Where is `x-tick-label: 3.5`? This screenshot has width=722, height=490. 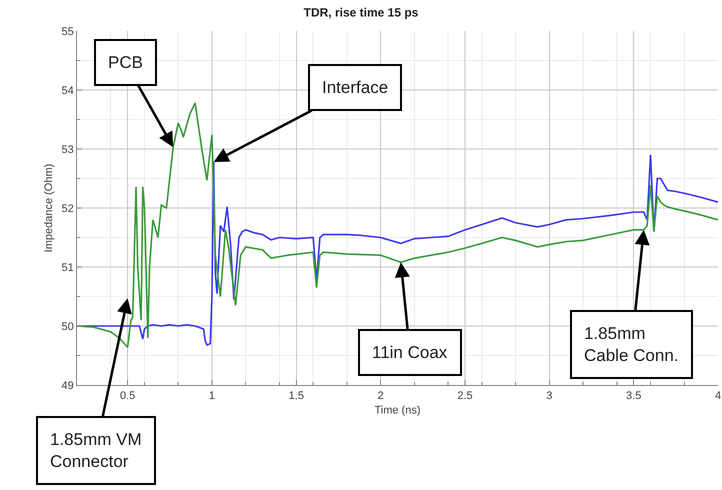 x-tick-label: 3.5 is located at coordinates (634, 396).